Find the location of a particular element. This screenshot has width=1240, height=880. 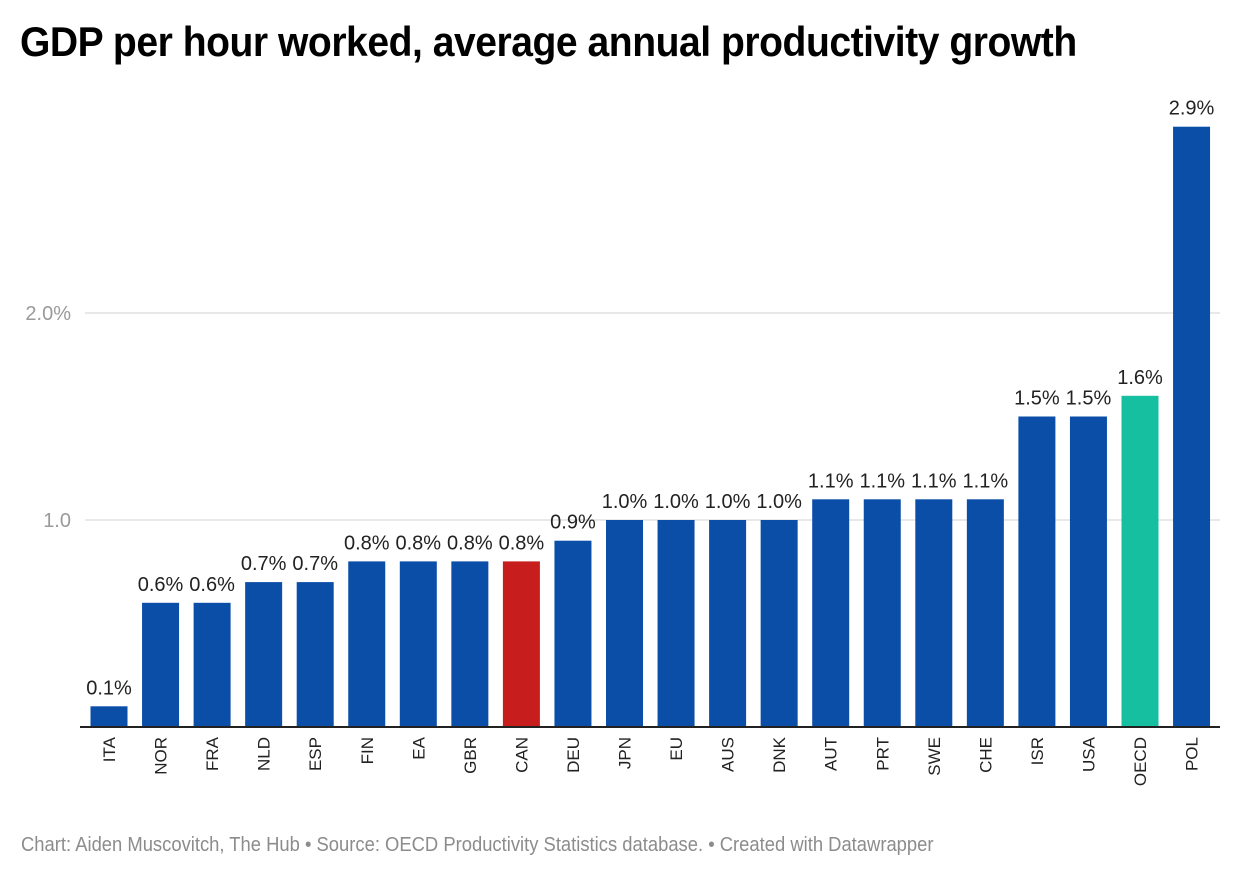

category-label: POL is located at coordinates (1192, 754).